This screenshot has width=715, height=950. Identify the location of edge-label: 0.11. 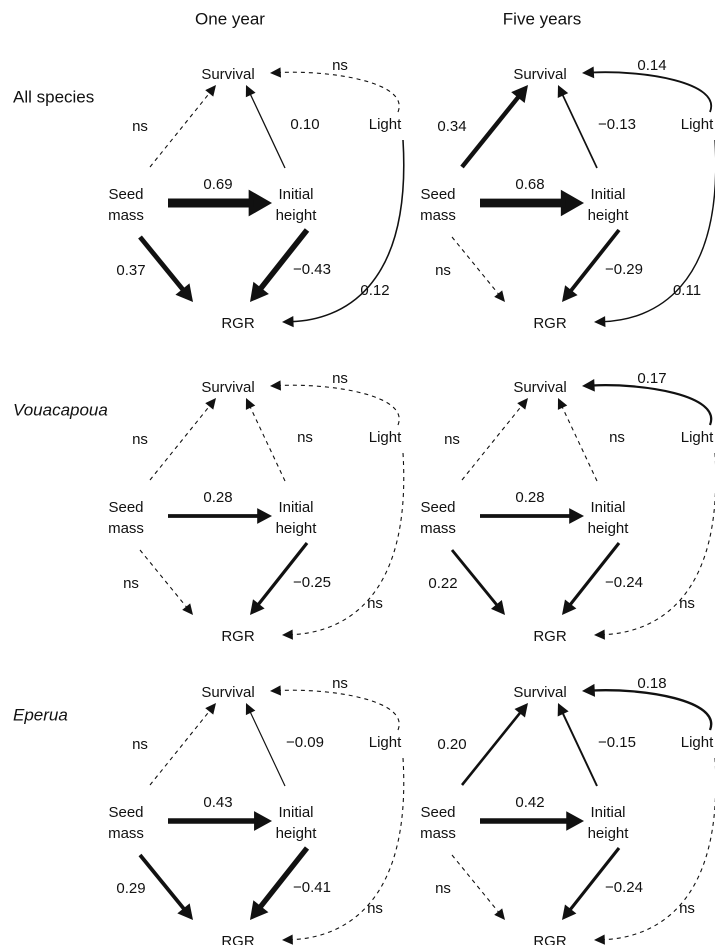
(687, 290).